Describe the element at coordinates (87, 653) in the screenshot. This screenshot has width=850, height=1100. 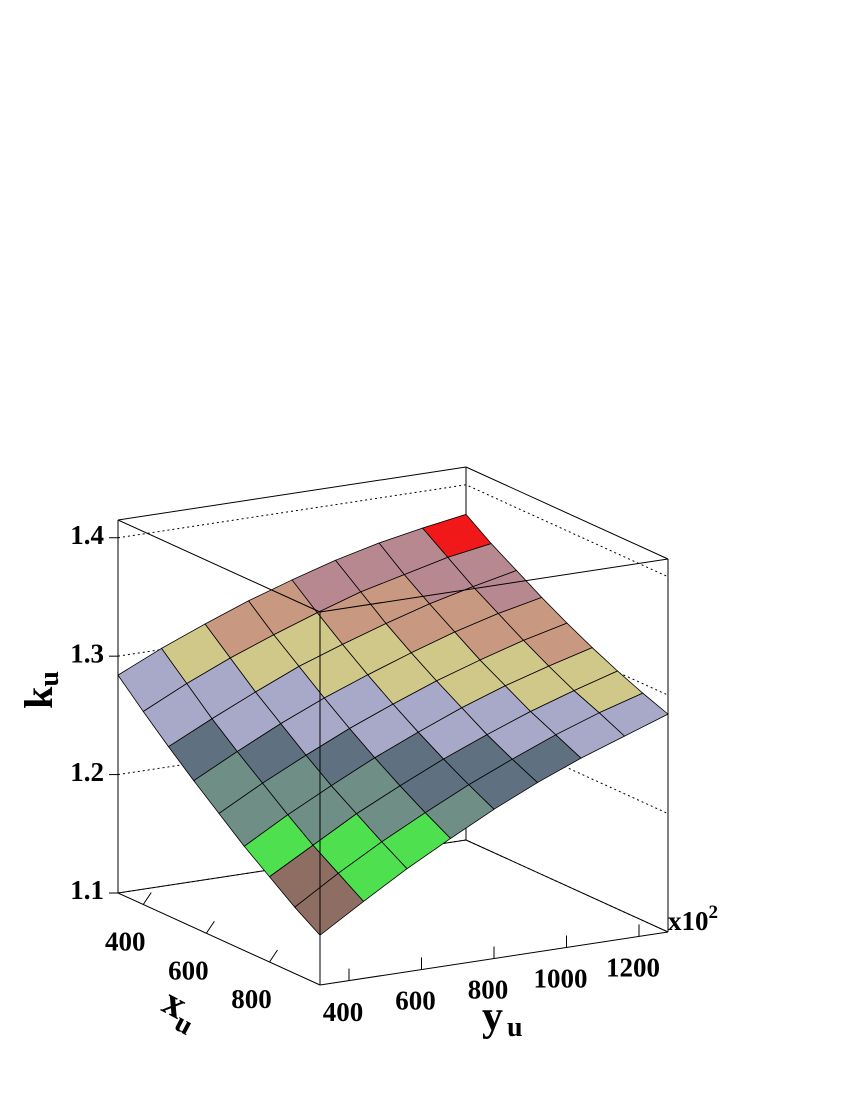
I see `z-tick-label: 1.3` at that location.